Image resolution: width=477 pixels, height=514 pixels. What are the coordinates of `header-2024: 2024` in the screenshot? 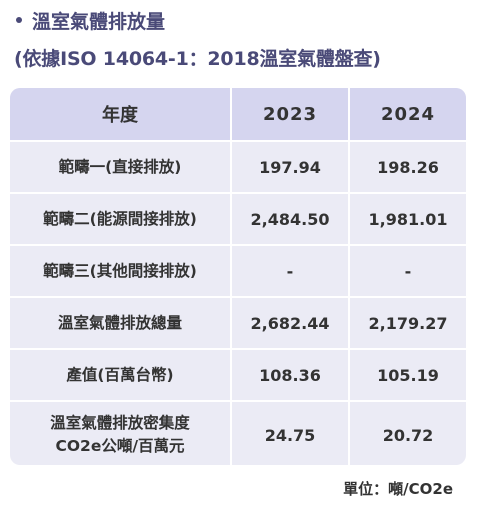 It's located at (407, 114).